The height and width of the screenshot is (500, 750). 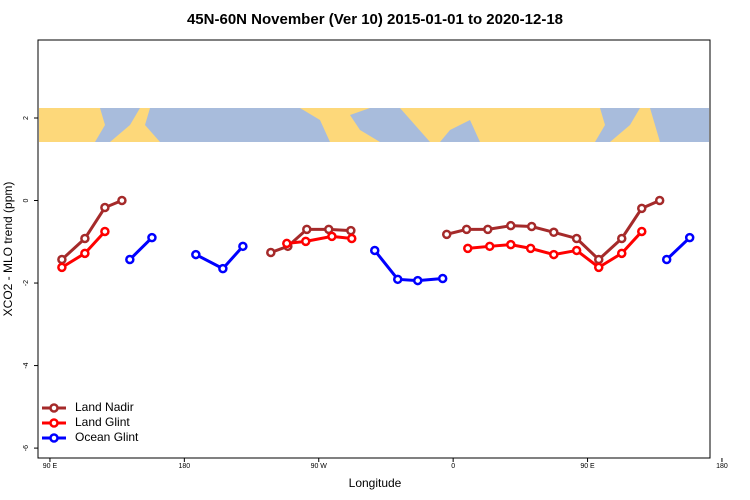 I want to click on legend-label: Land Nadir, so click(x=104, y=407).